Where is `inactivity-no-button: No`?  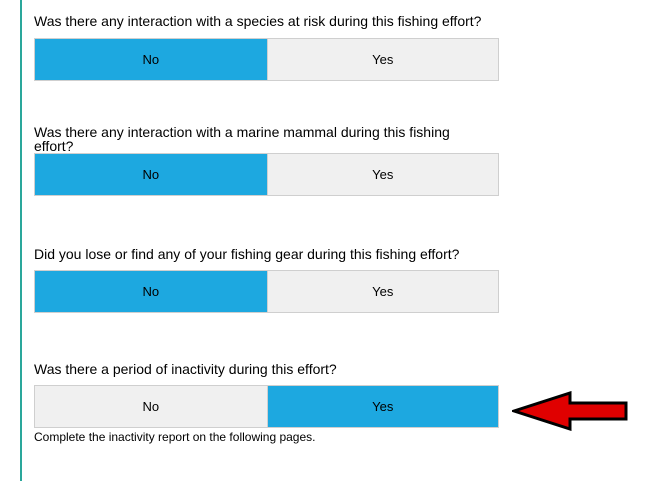 inactivity-no-button: No is located at coordinates (151, 406).